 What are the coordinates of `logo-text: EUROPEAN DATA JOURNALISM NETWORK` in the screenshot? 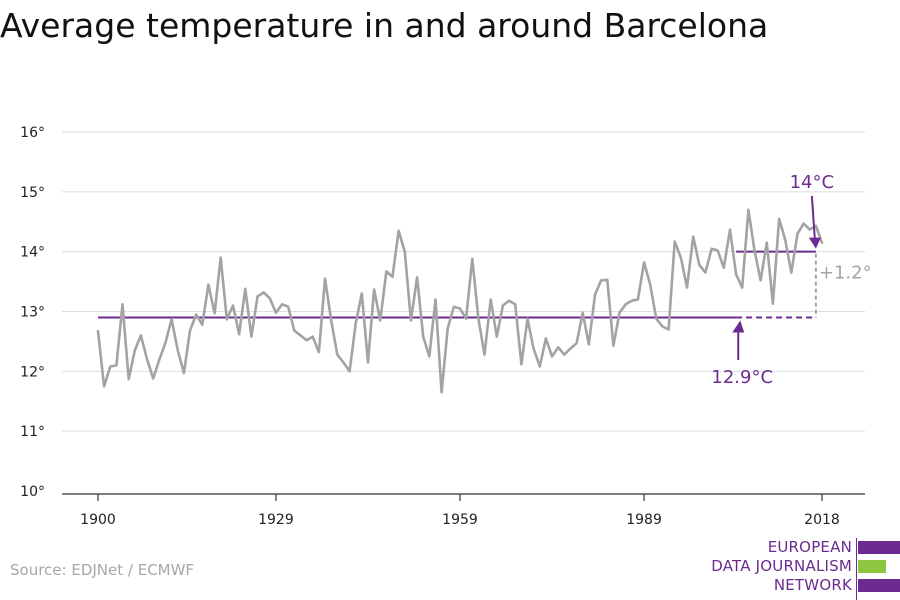 It's located at (781, 566).